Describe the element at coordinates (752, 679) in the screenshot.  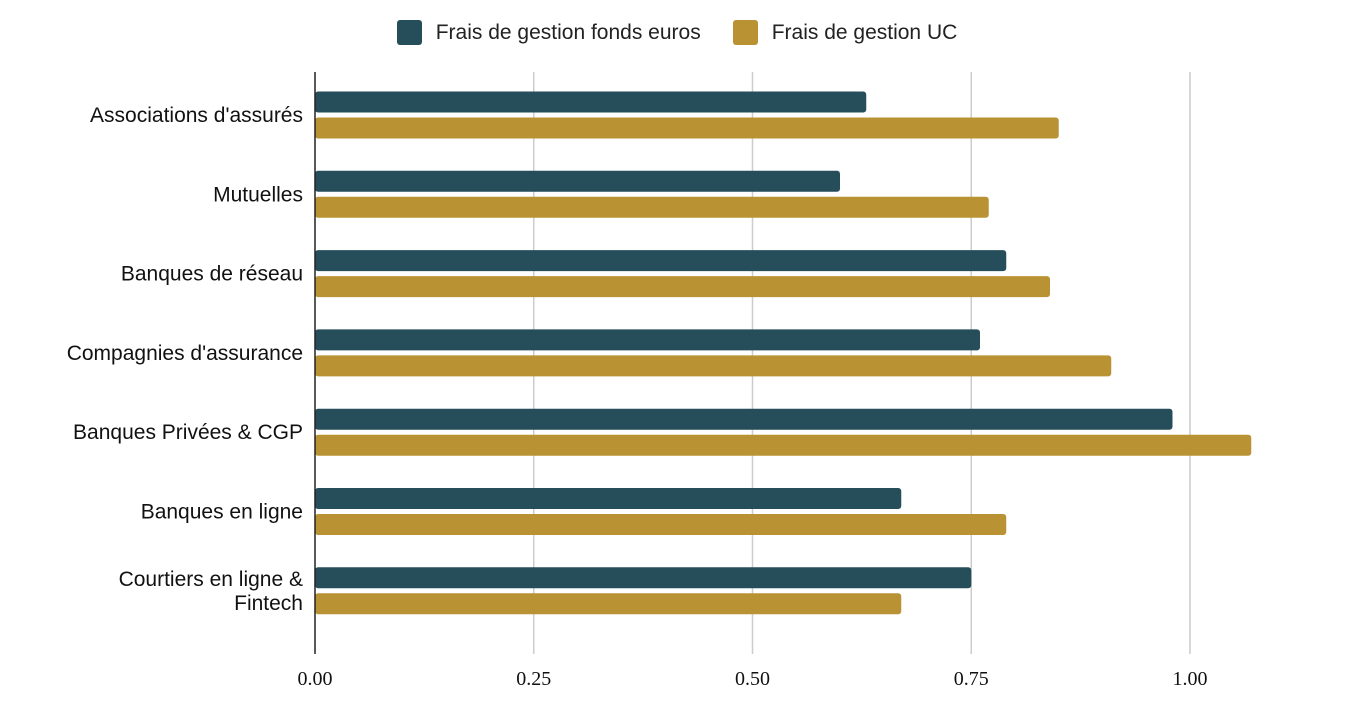
I see `x-tick-label: 0.50` at that location.